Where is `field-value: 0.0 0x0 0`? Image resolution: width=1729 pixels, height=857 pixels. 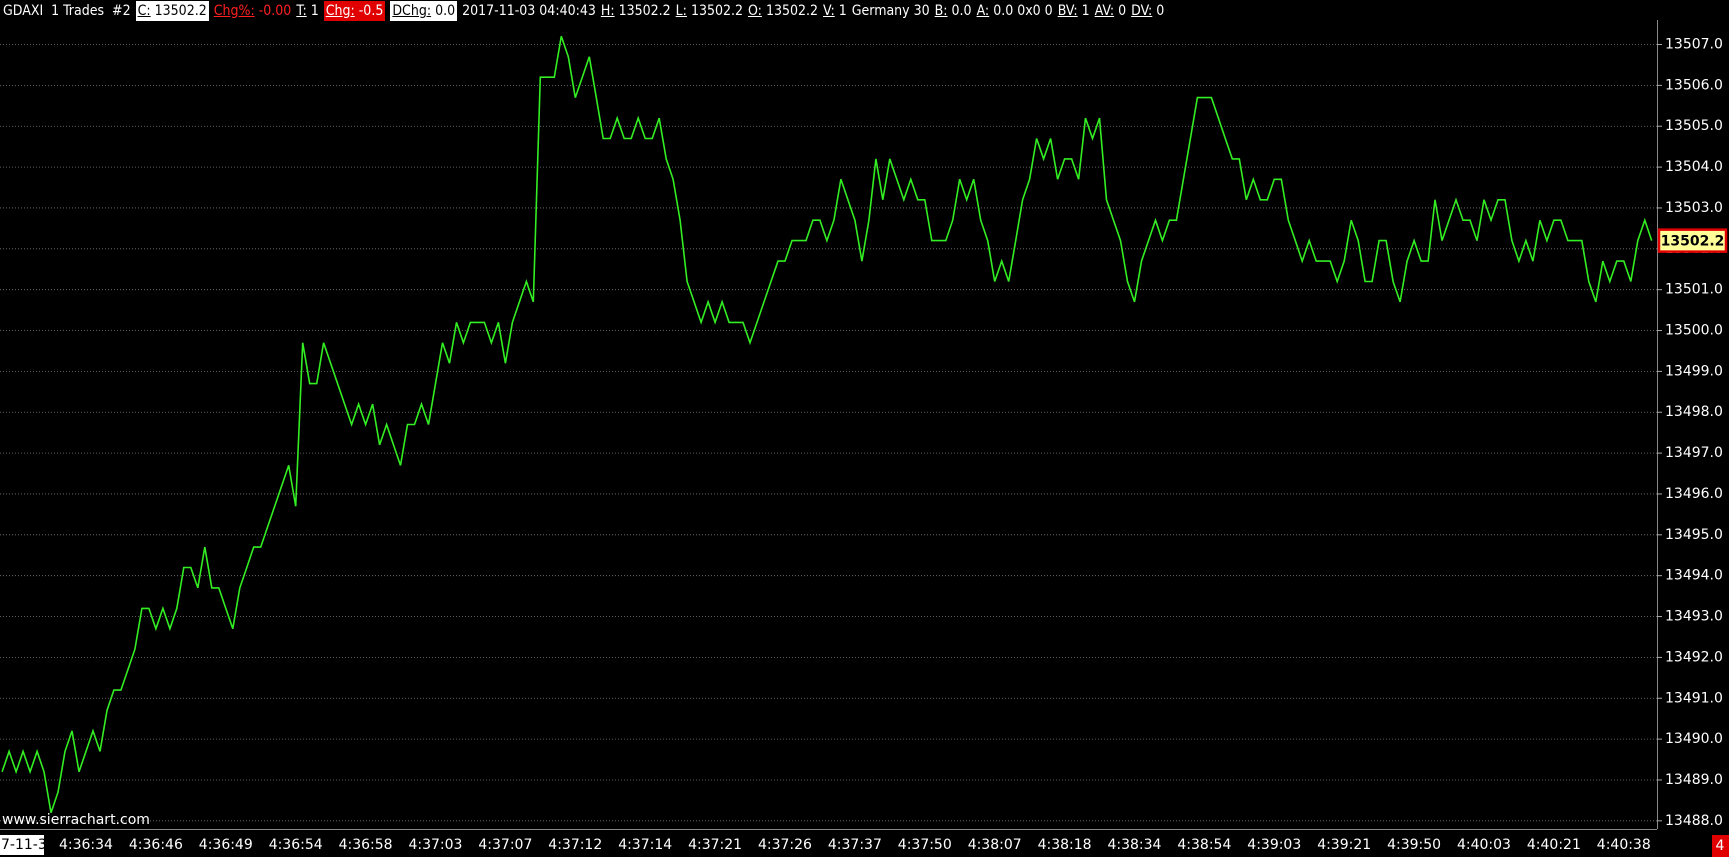 field-value: 0.0 0x0 0 is located at coordinates (1023, 11).